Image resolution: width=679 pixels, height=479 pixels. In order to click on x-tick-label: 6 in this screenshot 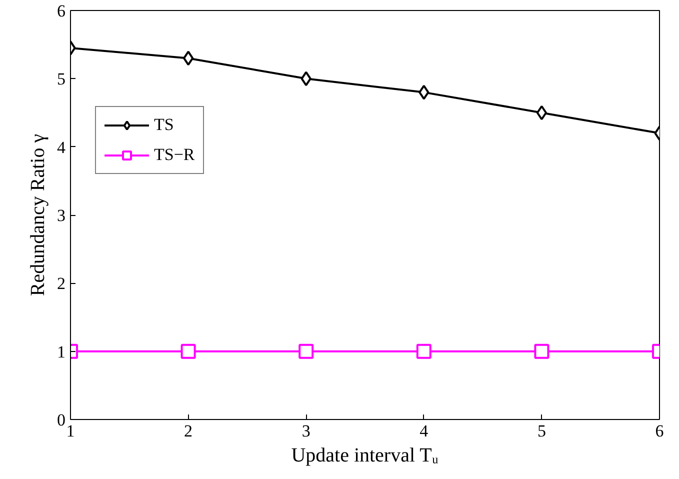, I will do `click(659, 431)`.